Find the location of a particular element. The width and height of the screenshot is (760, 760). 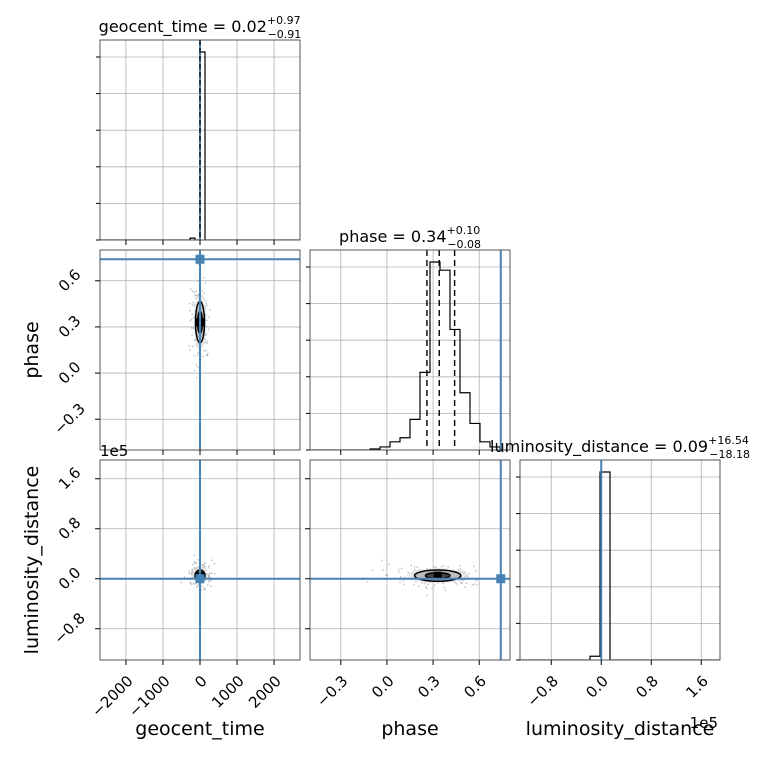

x-tick-label-luminosity_distance: −0.8 is located at coordinates (543, 691).